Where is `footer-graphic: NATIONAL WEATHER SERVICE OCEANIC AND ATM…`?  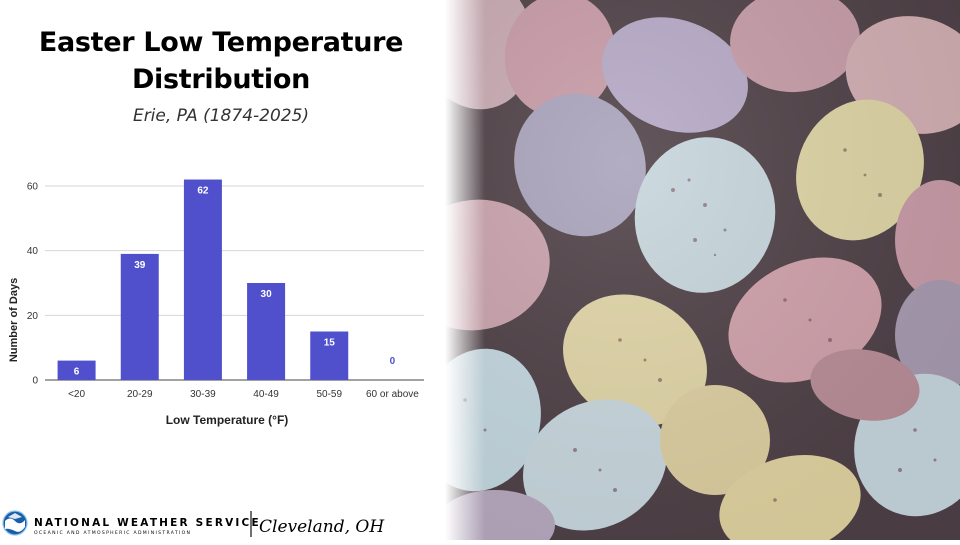
footer-graphic: NATIONAL WEATHER SERVICE OCEANIC AND ATM… is located at coordinates (193, 523).